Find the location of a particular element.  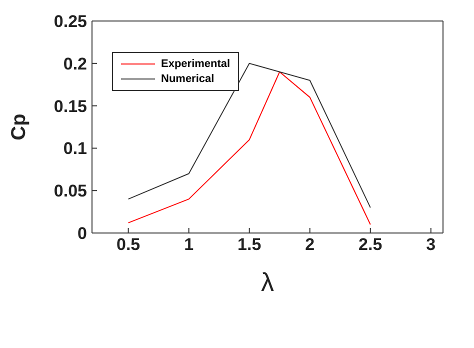

y-tick-label: 0.1 is located at coordinates (75, 148).